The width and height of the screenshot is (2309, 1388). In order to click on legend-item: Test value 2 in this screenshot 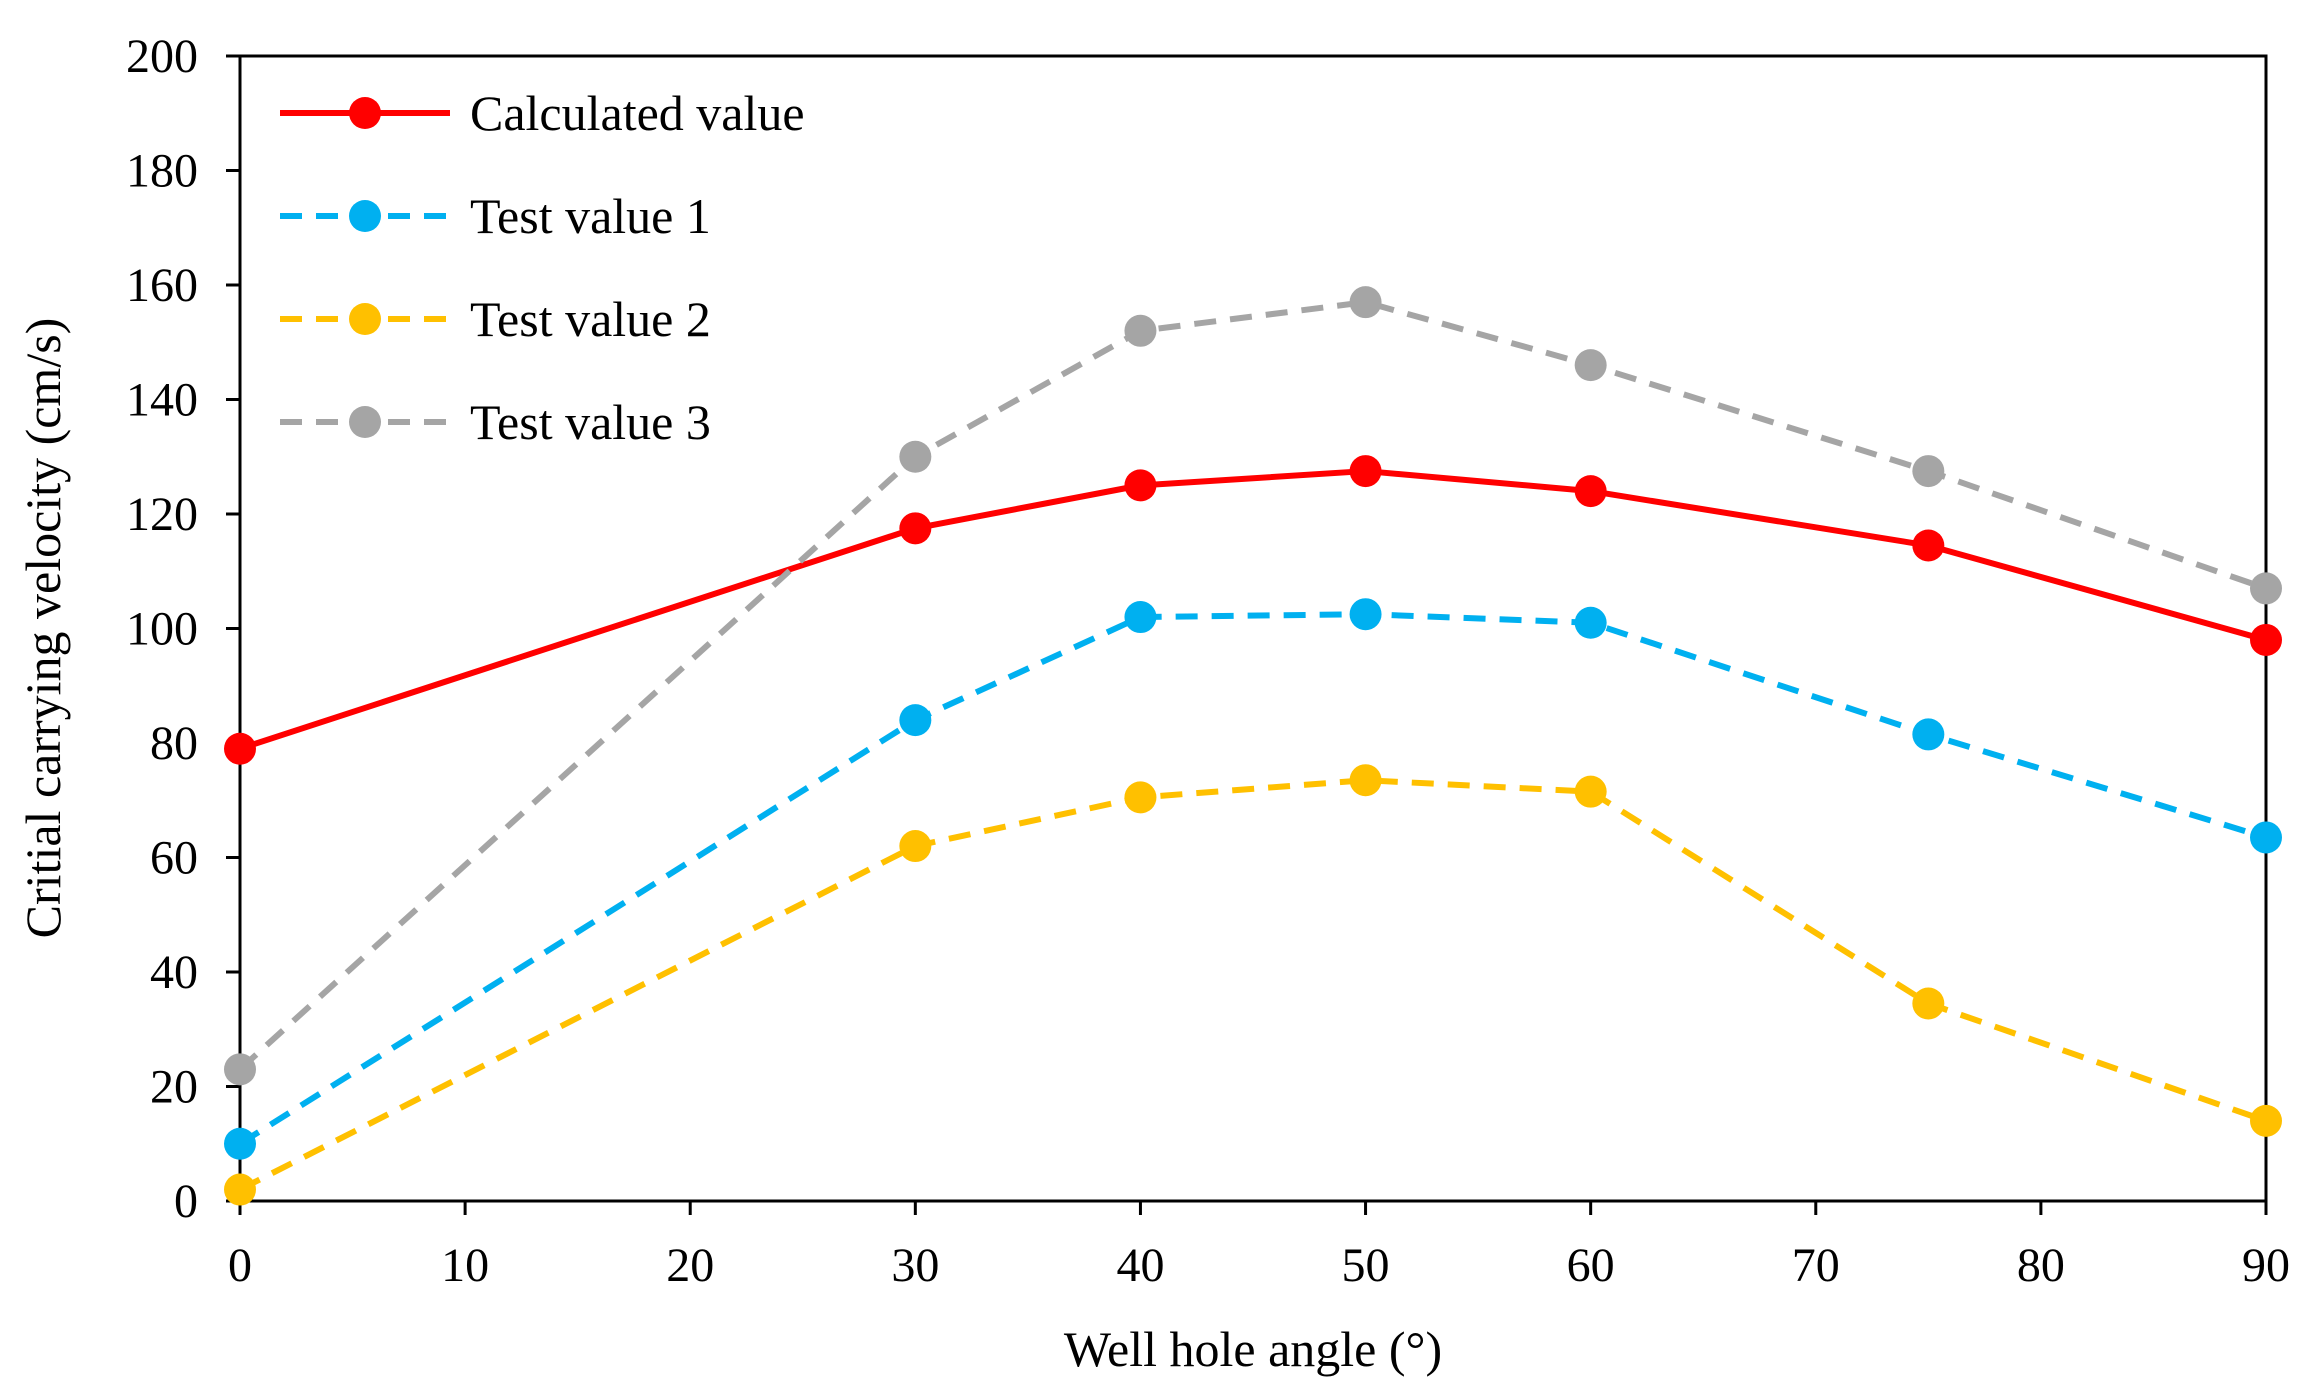, I will do `click(495, 319)`.